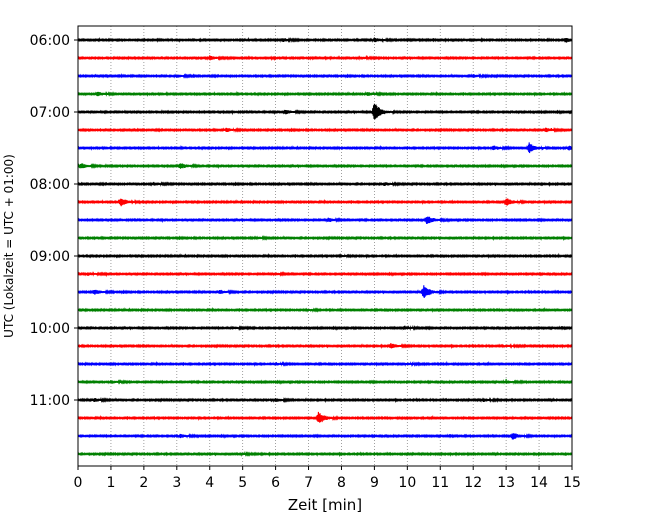  What do you see at coordinates (54, 221) in the screenshot?
I see `y-axis-ticks: 06:00 07:00 08:00 09:00 10:00 11:00` at bounding box center [54, 221].